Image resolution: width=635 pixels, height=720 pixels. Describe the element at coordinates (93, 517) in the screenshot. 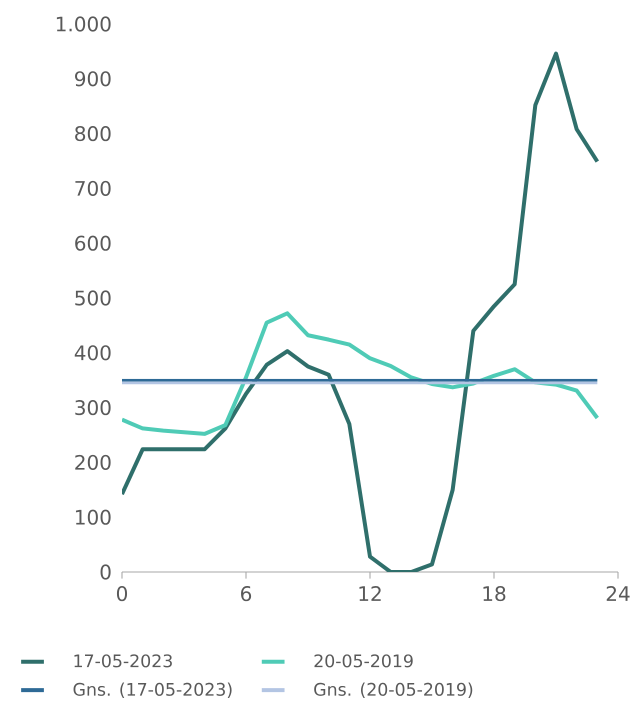

I see `y-tick-label: 100` at that location.